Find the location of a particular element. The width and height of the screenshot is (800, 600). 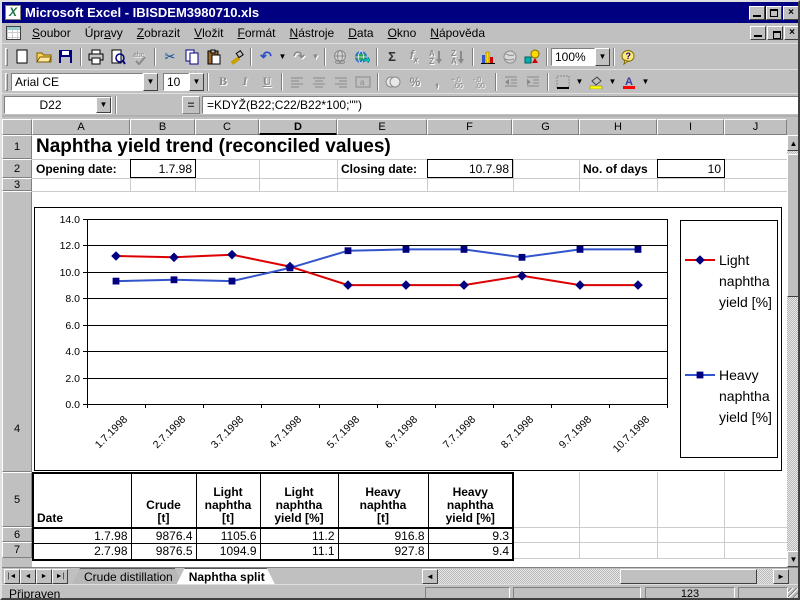

opening-date-label-cell: Opening date: is located at coordinates (76, 168).